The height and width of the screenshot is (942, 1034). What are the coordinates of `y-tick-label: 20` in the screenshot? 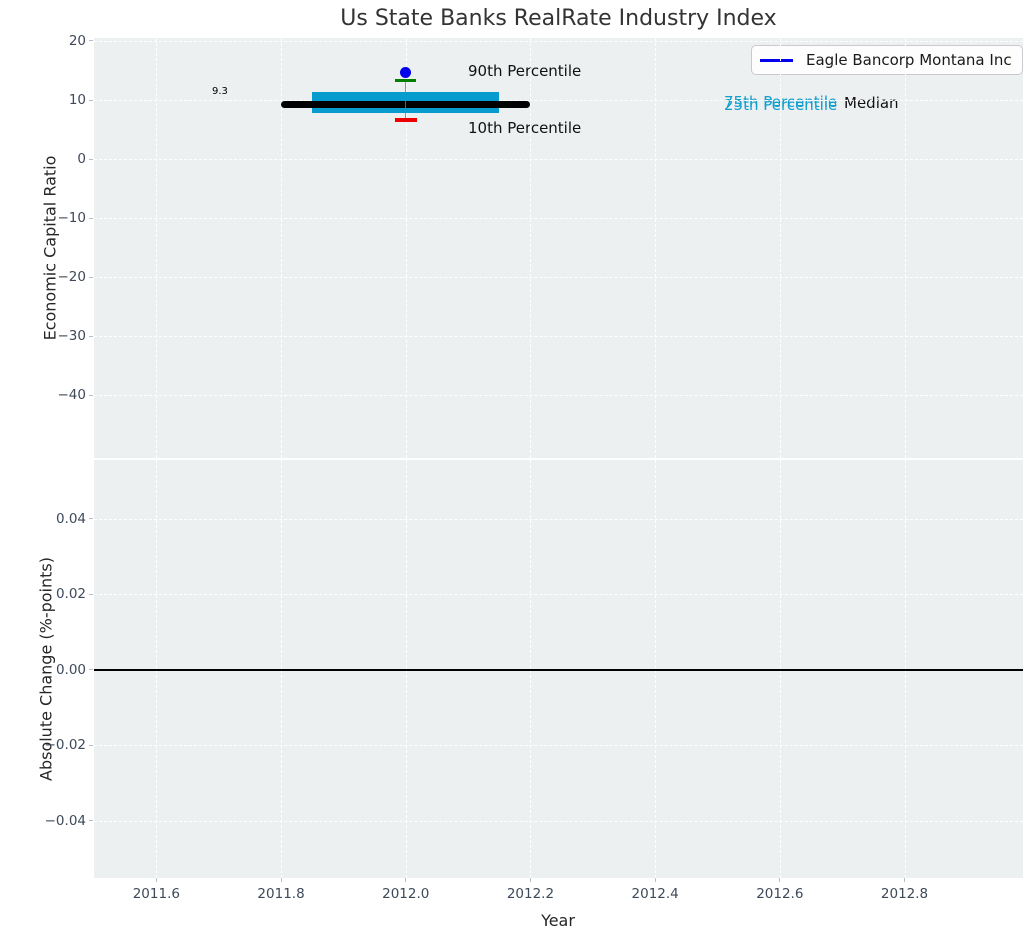 It's located at (77, 40).